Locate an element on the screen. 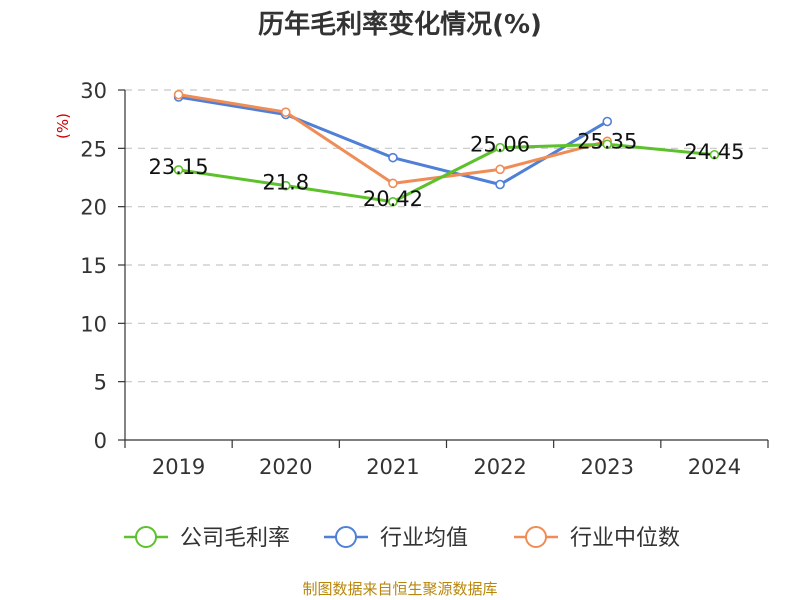 The width and height of the screenshot is (800, 600). y-tick-label: 10 is located at coordinates (93, 324).